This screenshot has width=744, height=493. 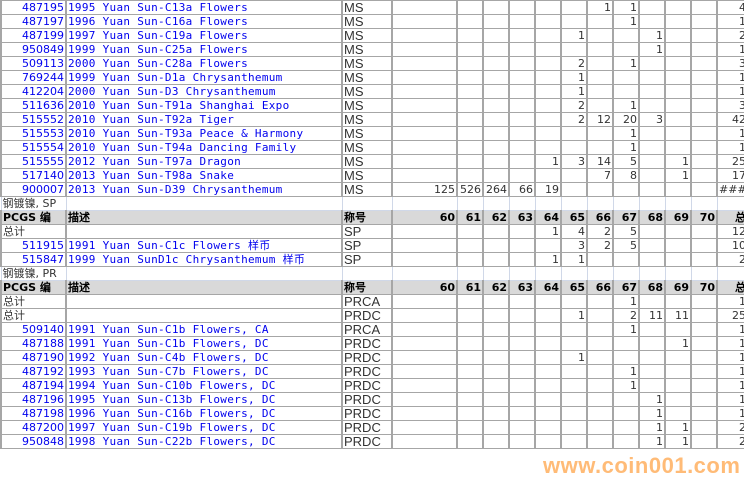 What do you see at coordinates (204, 91) in the screenshot?
I see `coin-description-link: 2000 Yuan Sun-D3 Chrysanthemum` at bounding box center [204, 91].